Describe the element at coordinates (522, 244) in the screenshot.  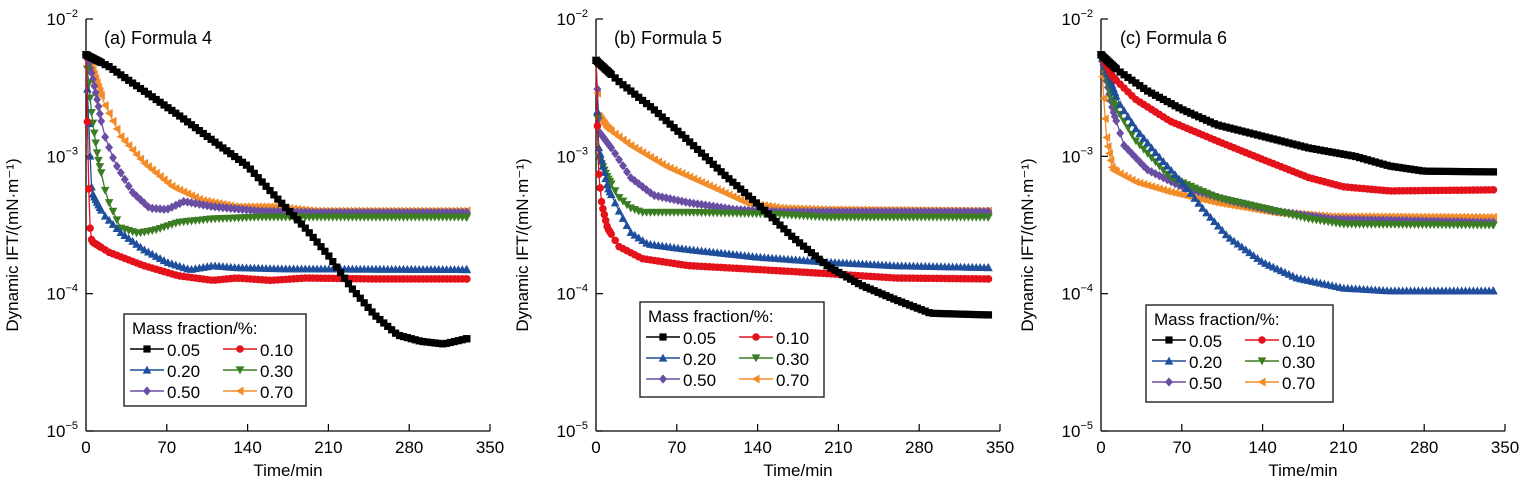
I see `y-axis-title: Dynamic IFT/(mN·m⁻¹)` at that location.